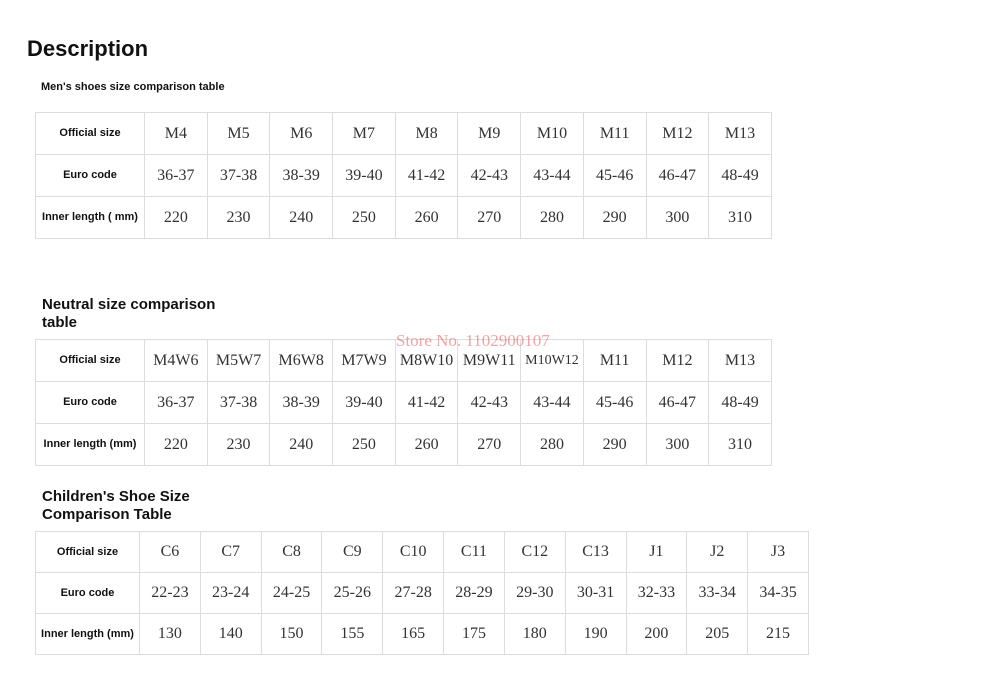 The width and height of the screenshot is (1008, 676). Describe the element at coordinates (656, 593) in the screenshot. I see `table-cell: 32-33` at that location.